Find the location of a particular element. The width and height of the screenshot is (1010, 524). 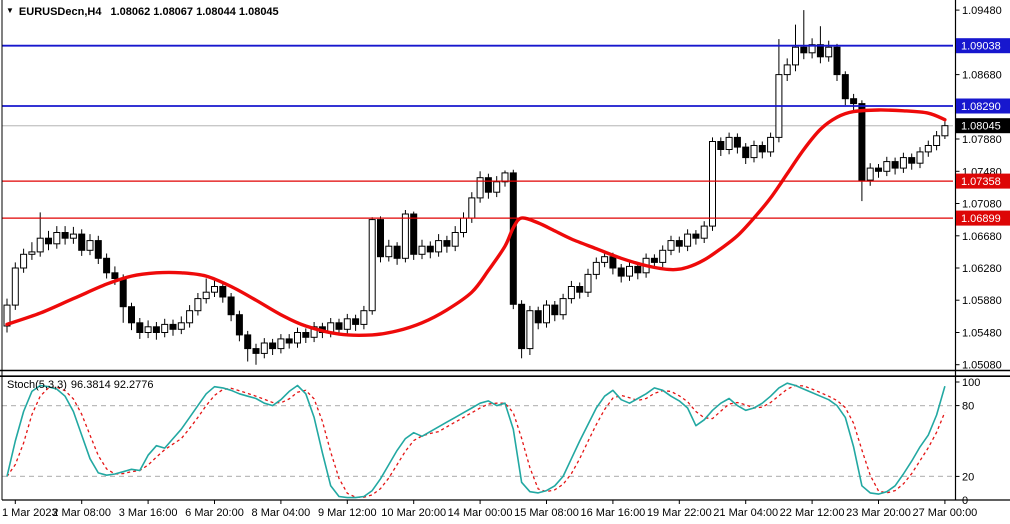

time-tick-label: 6 Mar 20:00 is located at coordinates (214, 513).